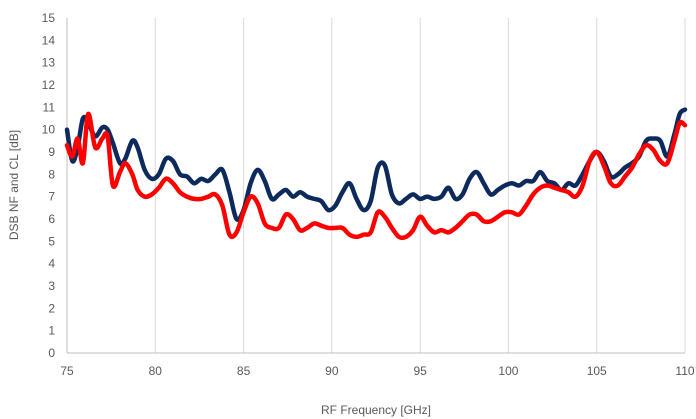 Image resolution: width=696 pixels, height=419 pixels. I want to click on y-tick-label: 4, so click(51, 264).